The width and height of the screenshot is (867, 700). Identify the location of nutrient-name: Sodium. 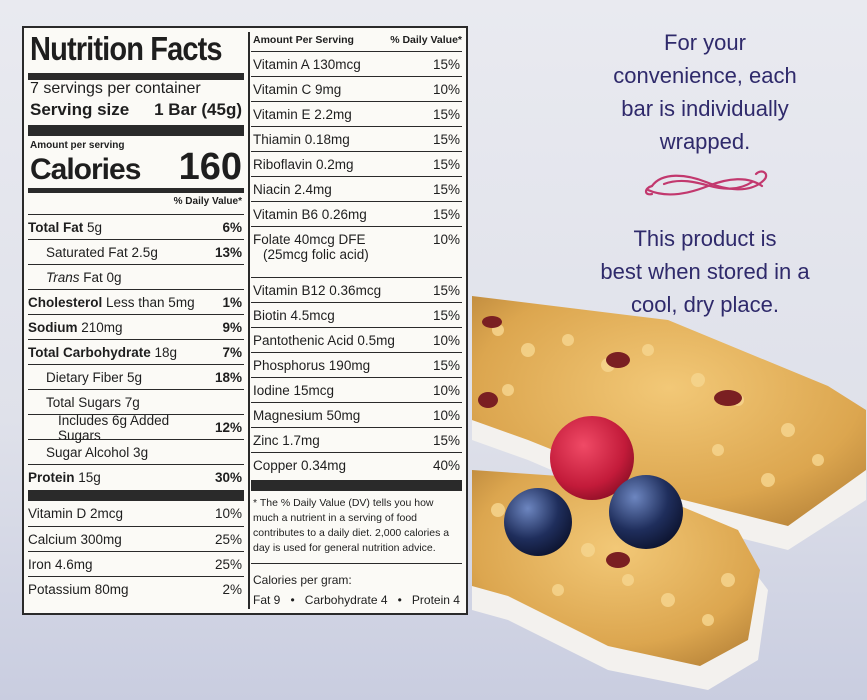
(53, 327).